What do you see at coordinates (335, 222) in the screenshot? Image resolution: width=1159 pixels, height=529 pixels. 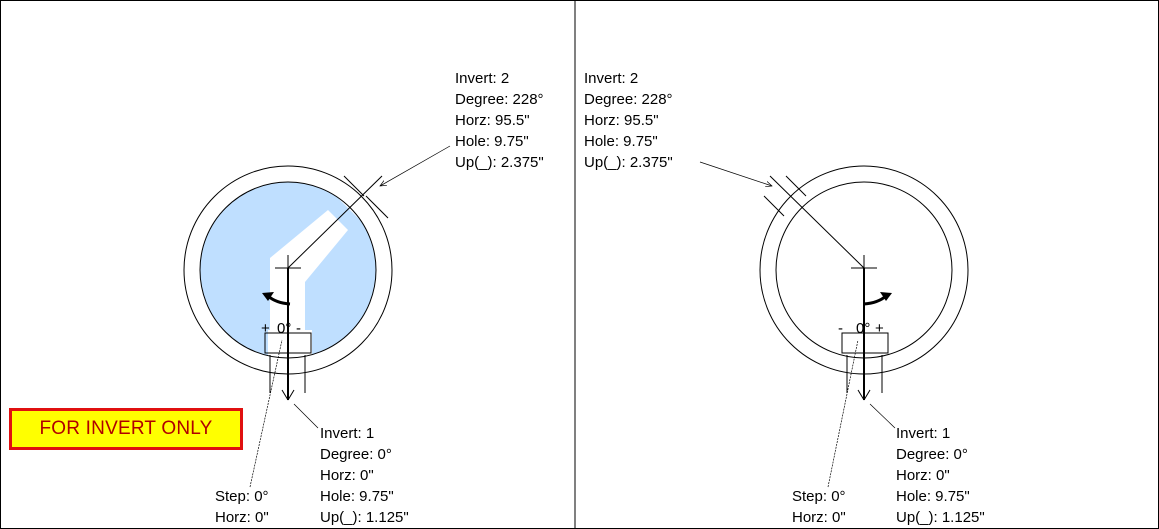 I see `left-pipe2-centerline` at bounding box center [335, 222].